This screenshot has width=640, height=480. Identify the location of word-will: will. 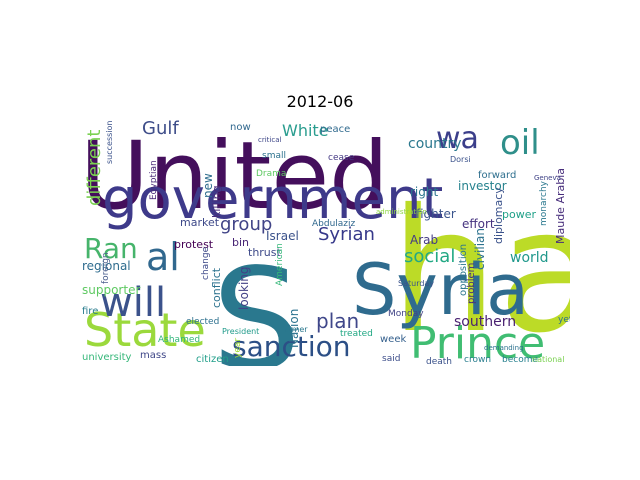
(133, 303).